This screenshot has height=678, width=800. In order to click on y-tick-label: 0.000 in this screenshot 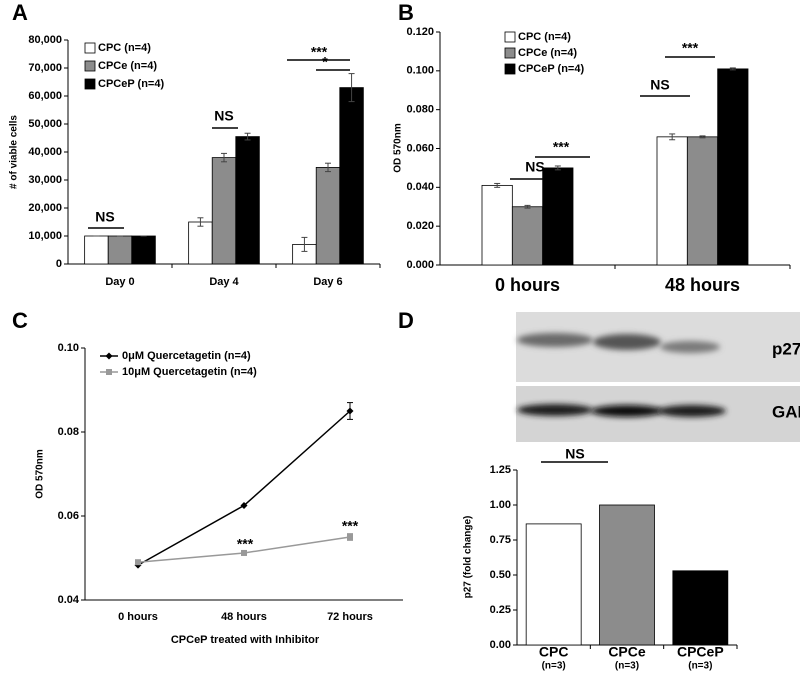, I will do `click(420, 265)`.